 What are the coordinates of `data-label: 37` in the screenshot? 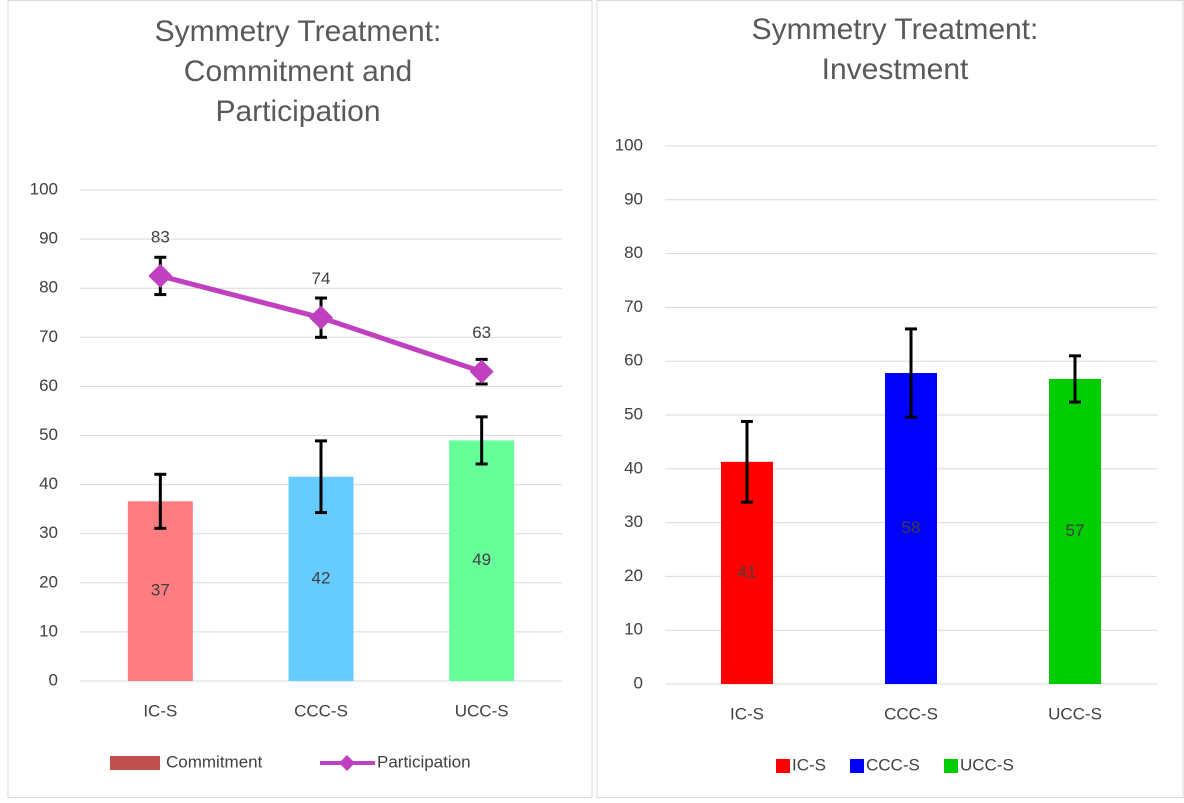 It's located at (160, 590).